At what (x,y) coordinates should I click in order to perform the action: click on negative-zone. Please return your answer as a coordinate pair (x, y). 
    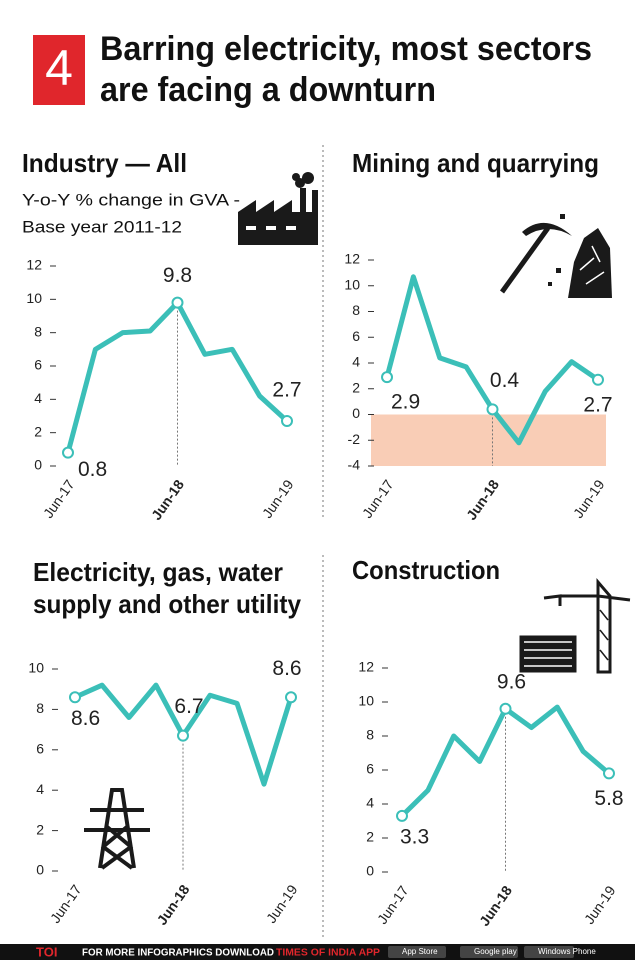
    Looking at the image, I should click on (488, 440).